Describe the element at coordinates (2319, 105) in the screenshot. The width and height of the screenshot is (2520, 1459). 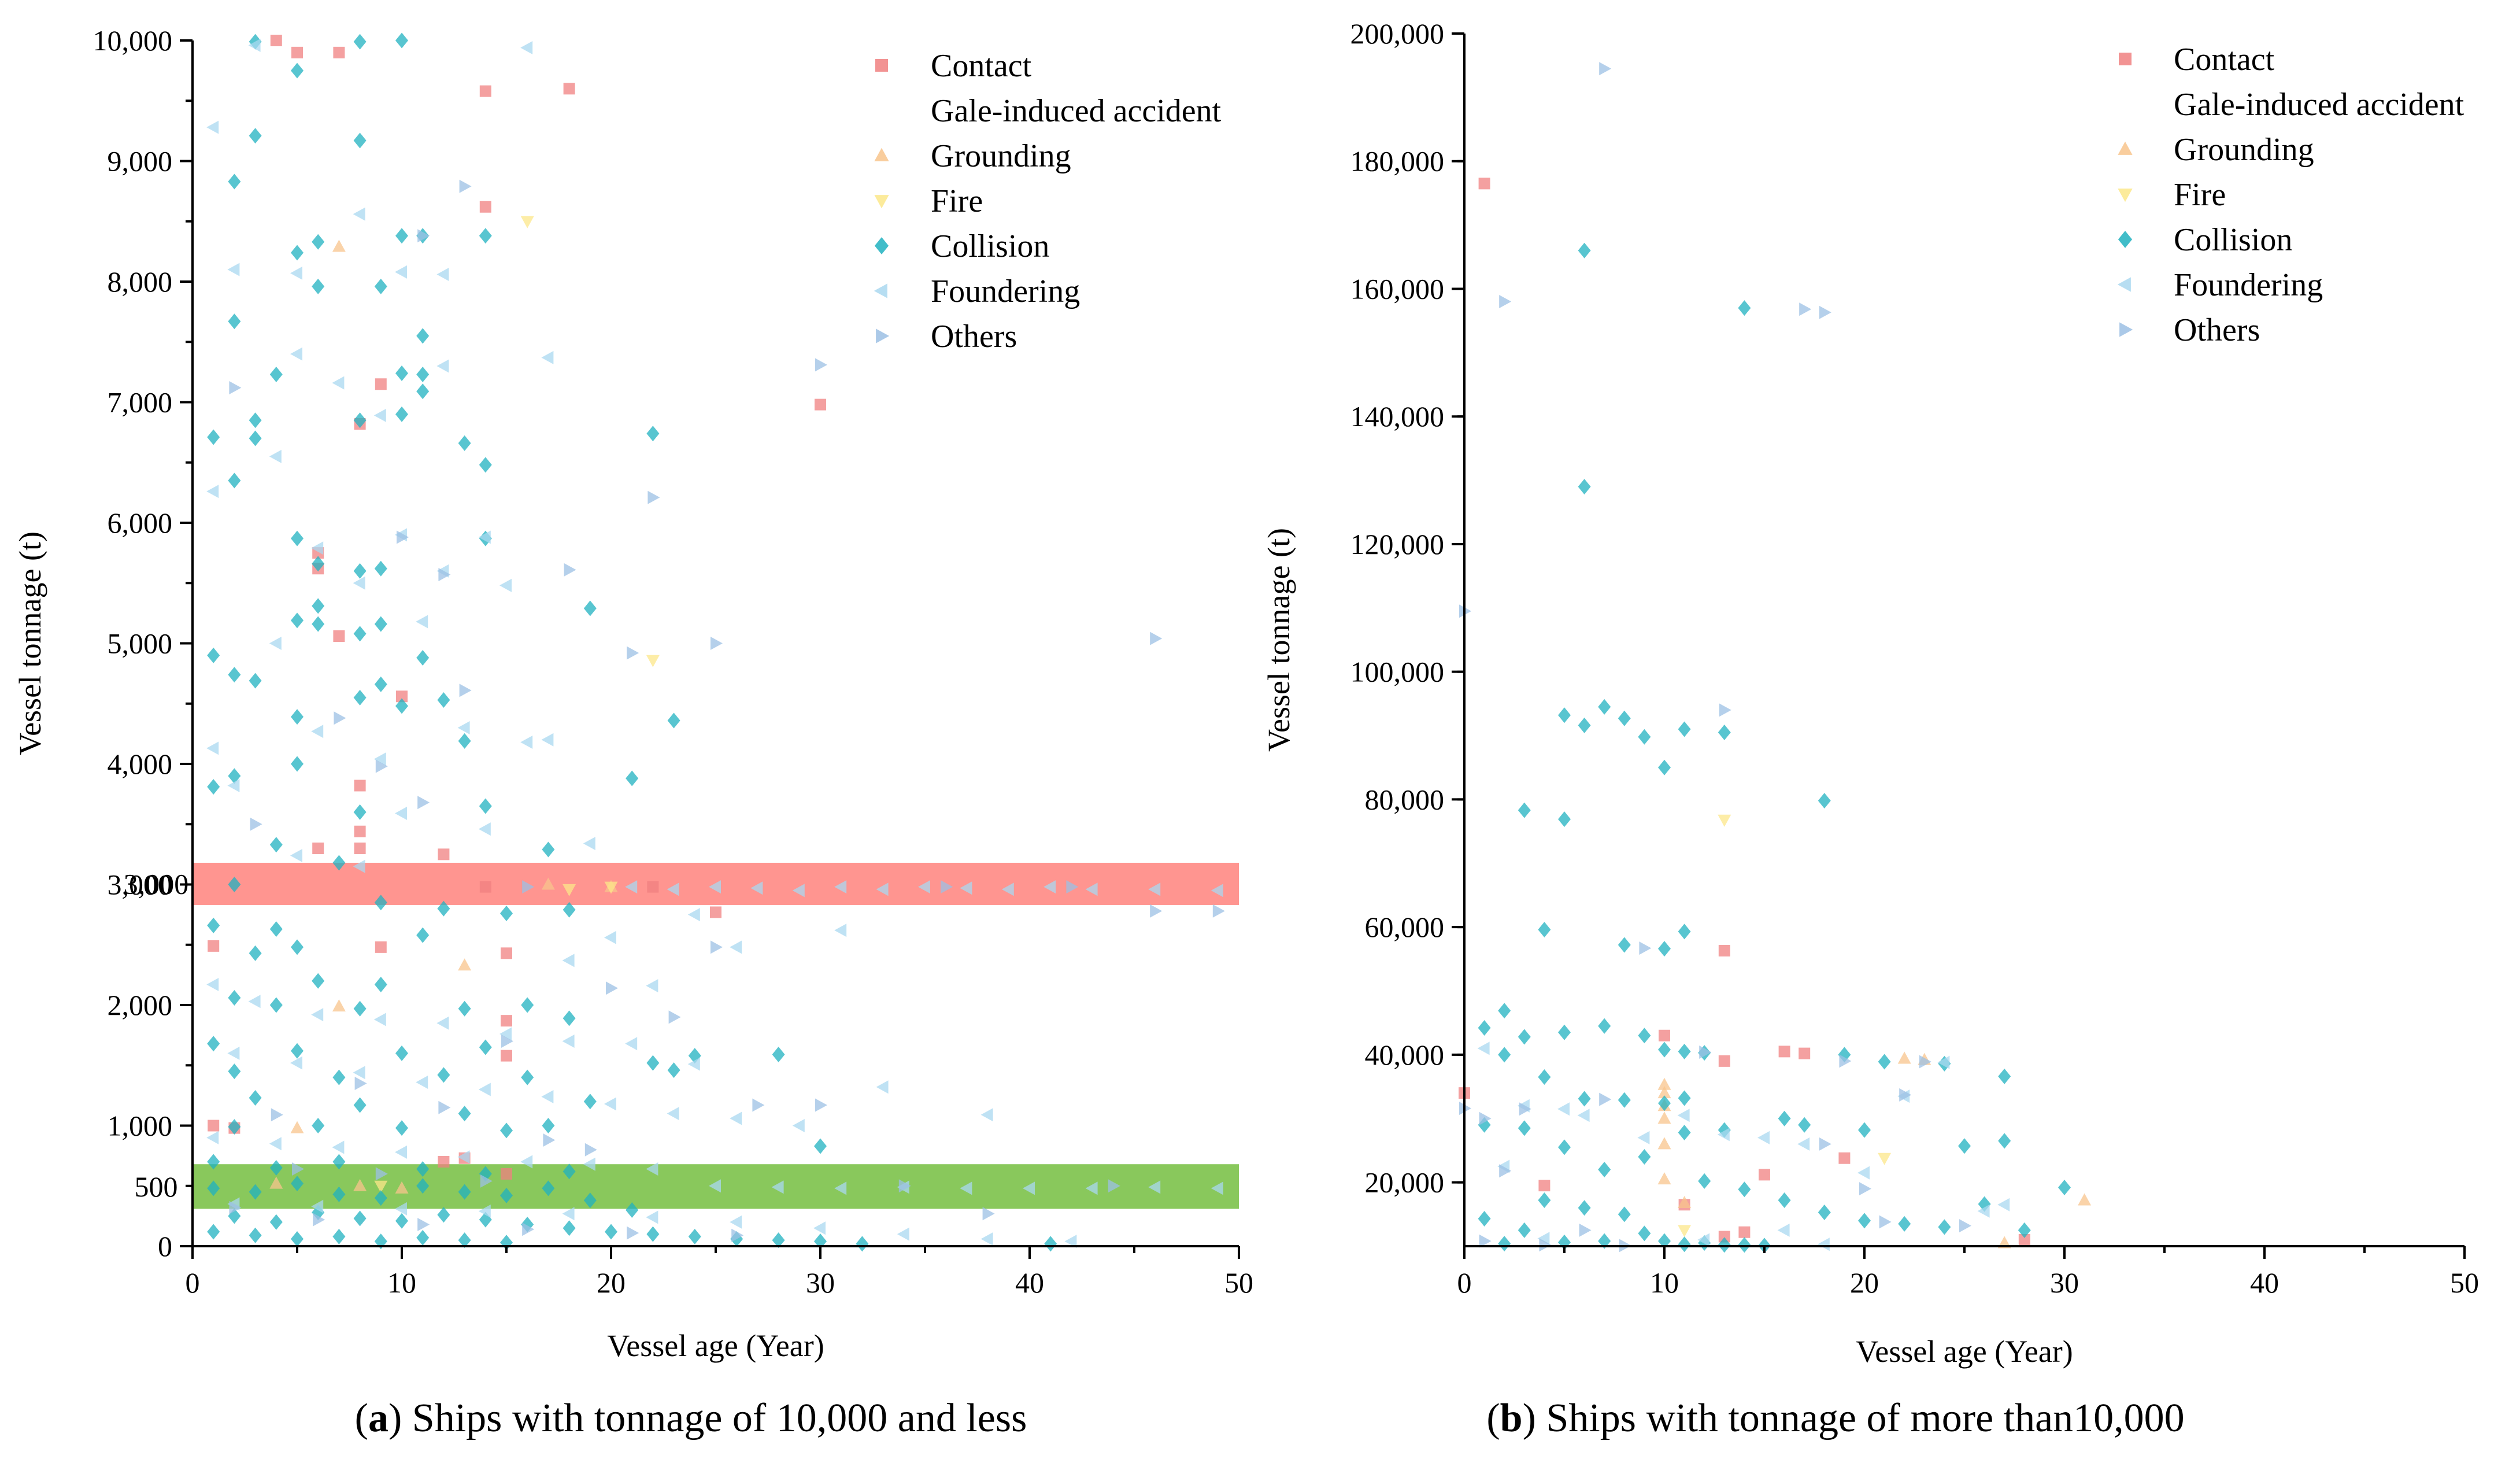
I see `panel-b-legend-label-gale-induced-accident: Gale-induced accident` at that location.